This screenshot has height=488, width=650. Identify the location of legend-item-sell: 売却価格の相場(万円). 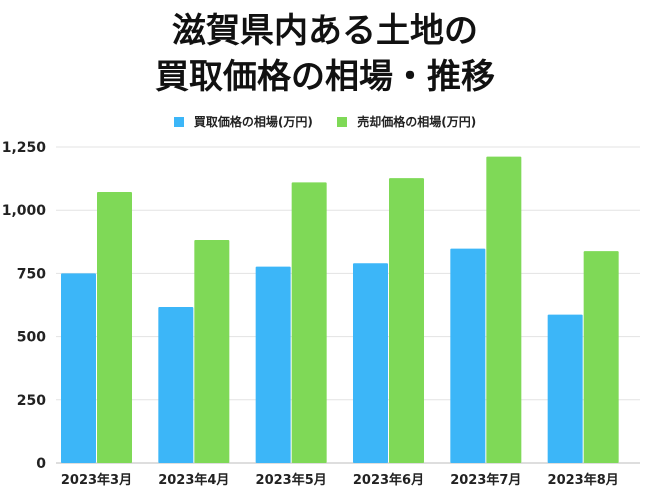
(406, 121).